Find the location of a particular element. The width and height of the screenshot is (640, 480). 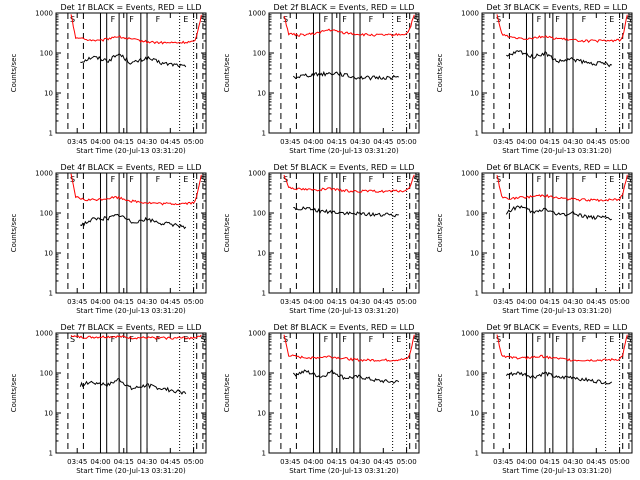

chart-title: Det 8f BLACK = Events, RED = LLD is located at coordinates (343, 327).